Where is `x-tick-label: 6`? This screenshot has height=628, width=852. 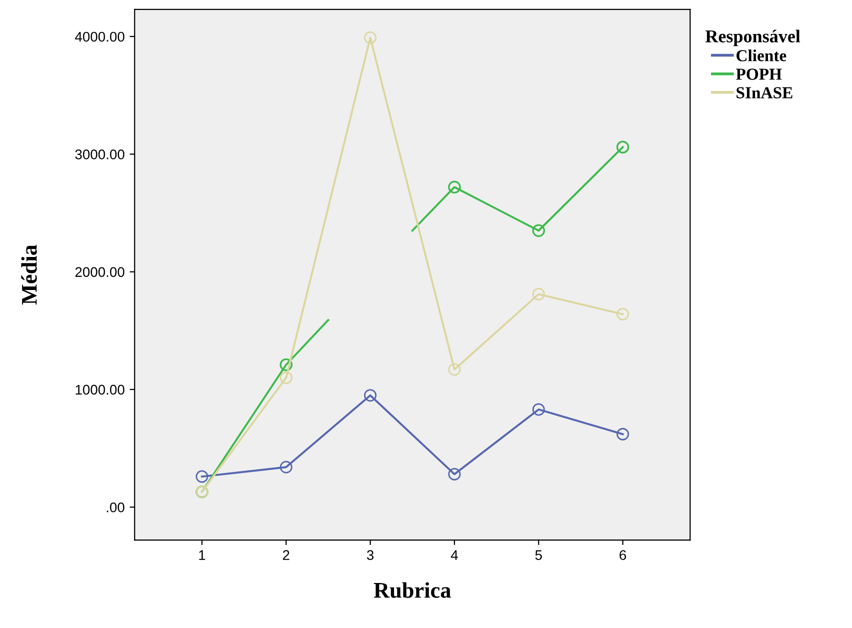 x-tick-label: 6 is located at coordinates (623, 555).